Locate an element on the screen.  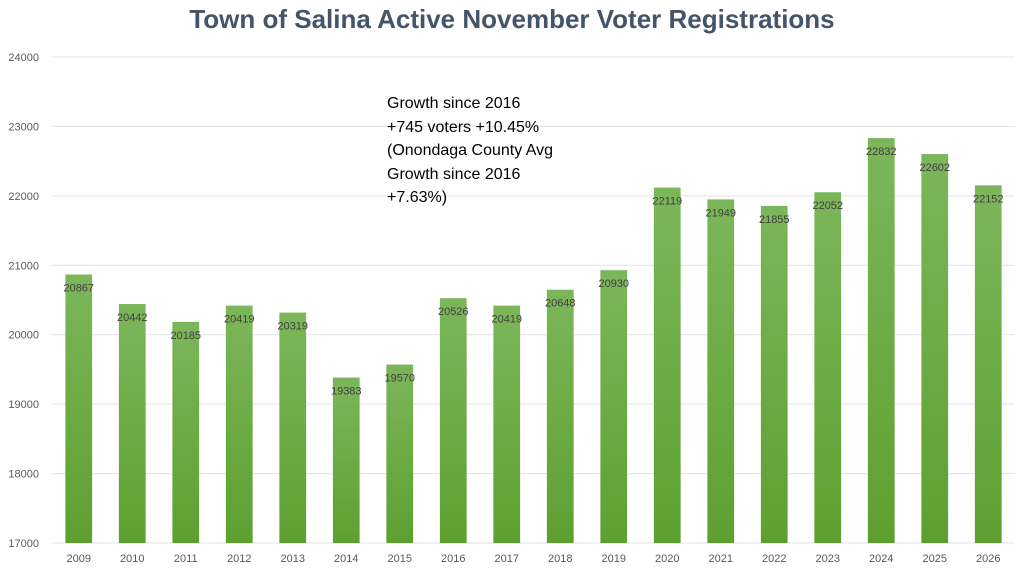
data-label-2022: 21855 is located at coordinates (774, 220).